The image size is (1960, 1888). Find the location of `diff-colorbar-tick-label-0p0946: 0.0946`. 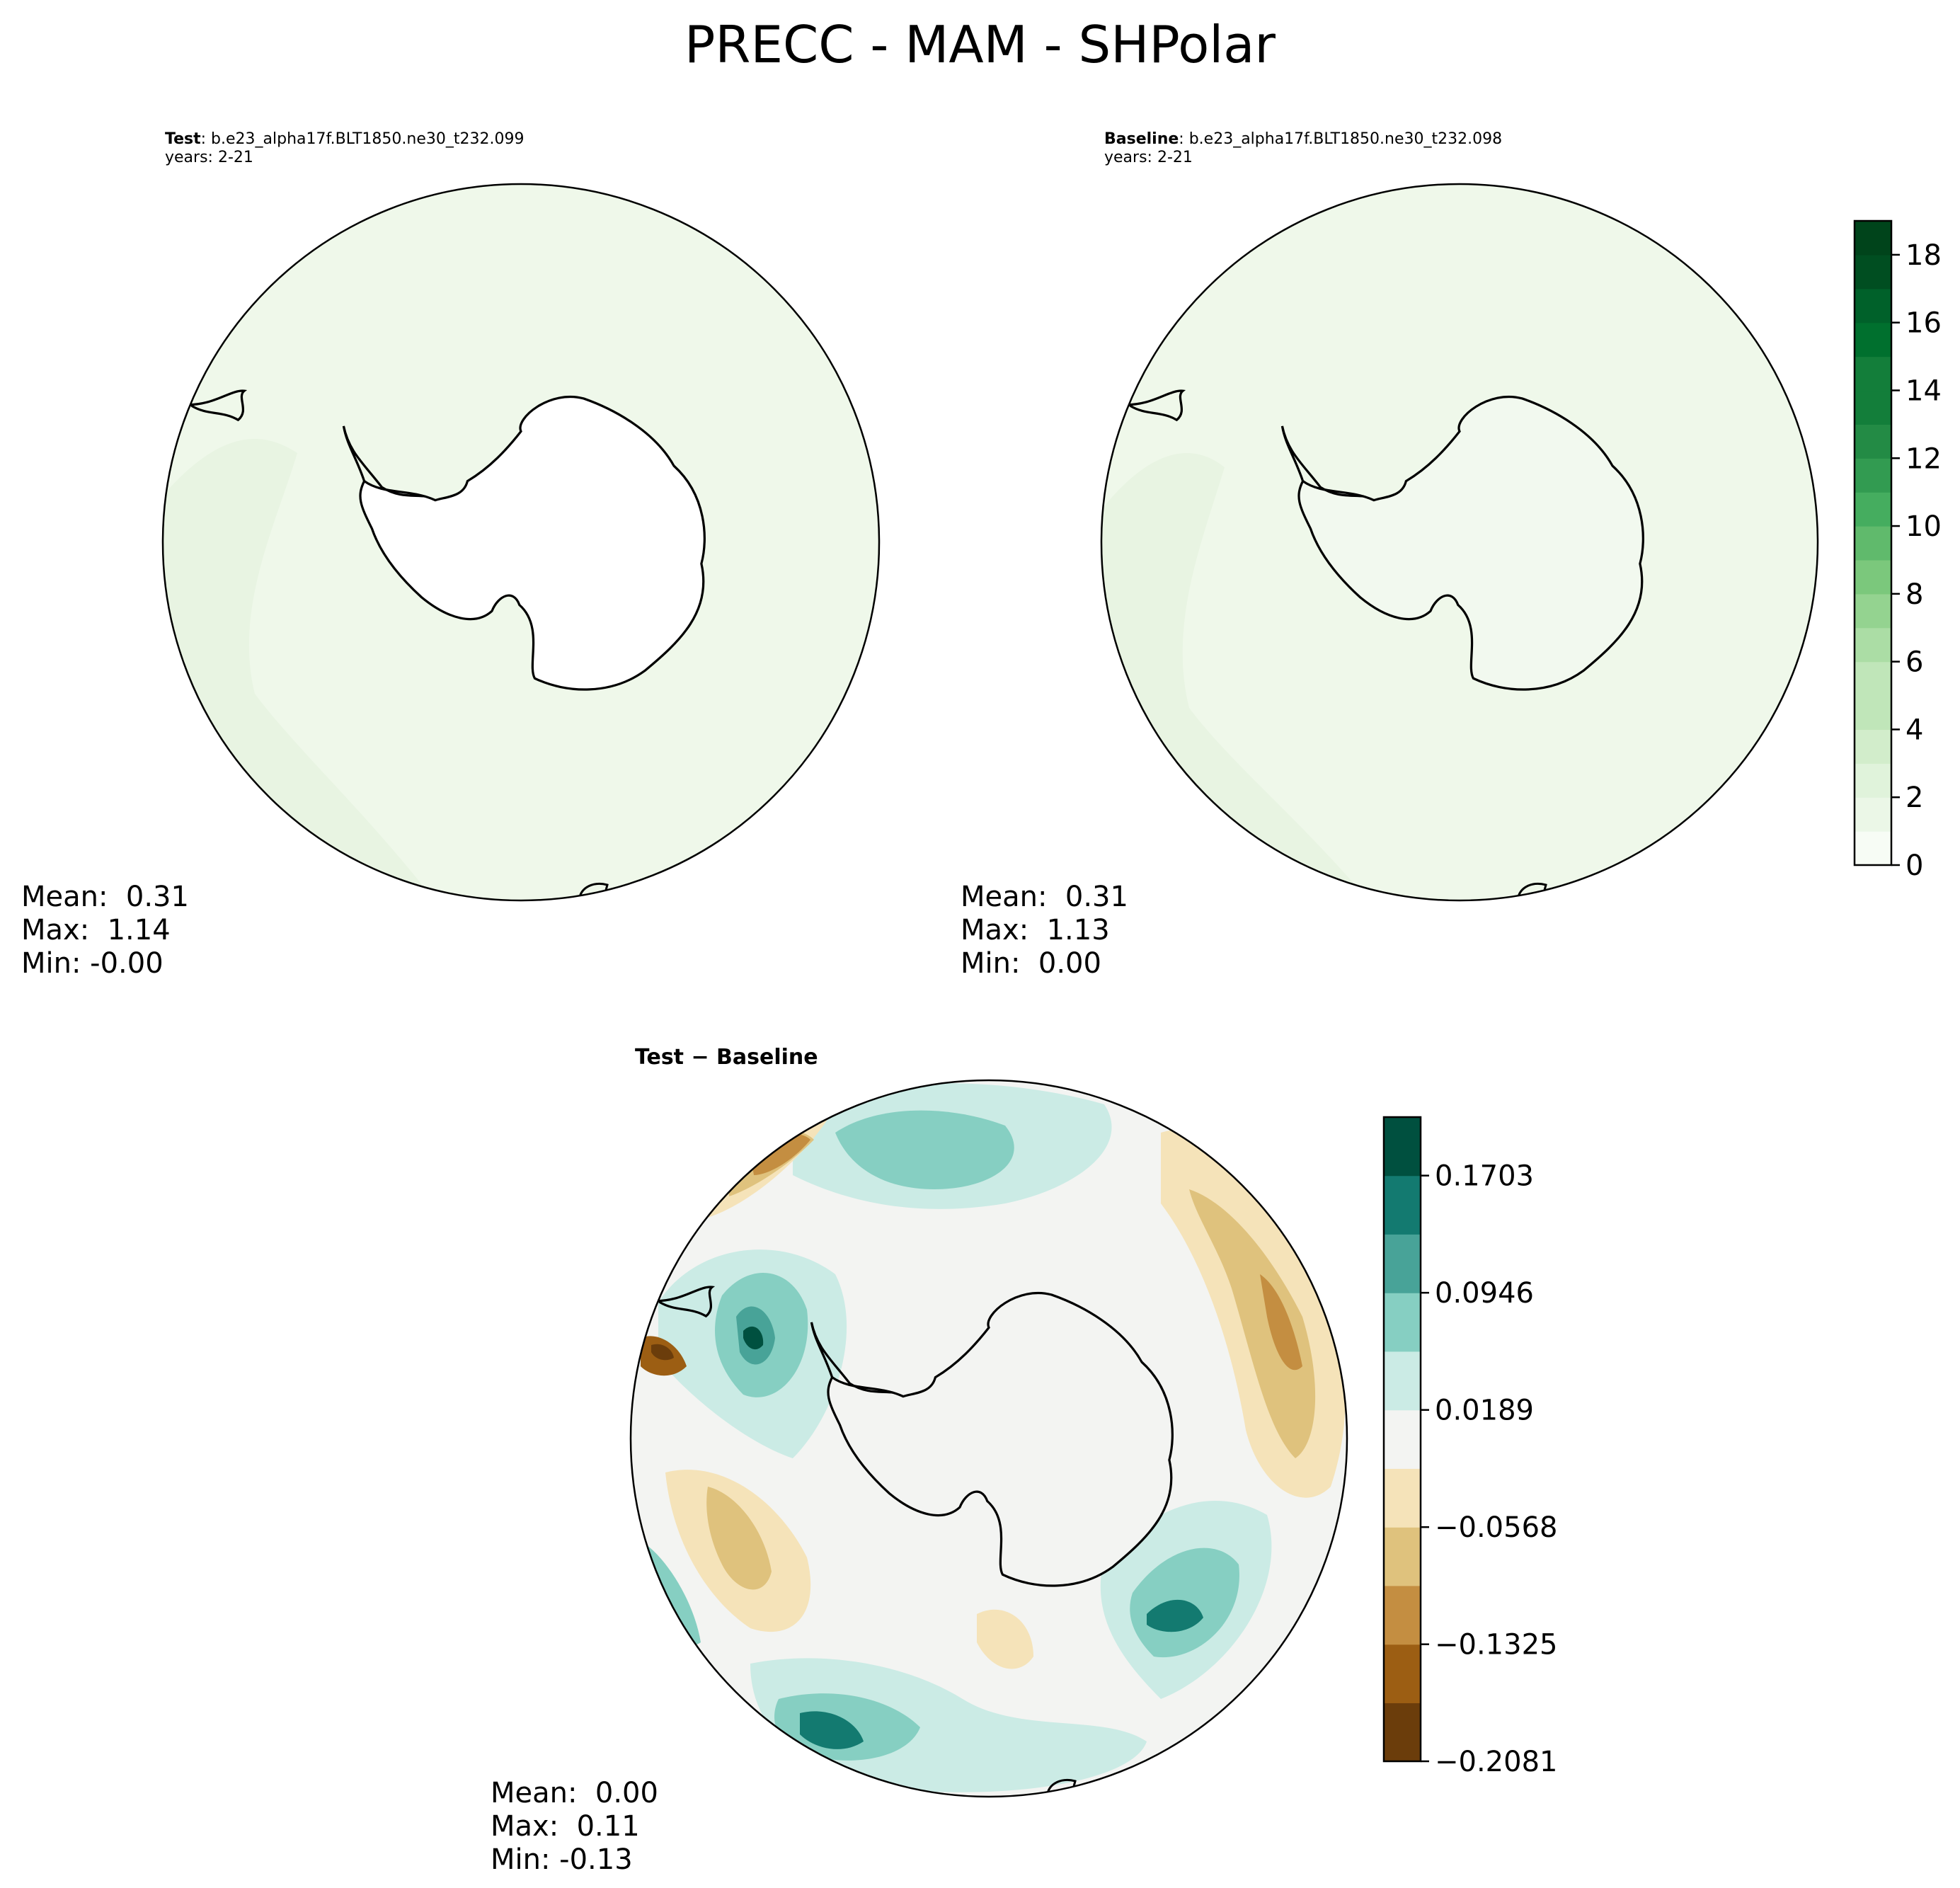

diff-colorbar-tick-label-0p0946: 0.0946 is located at coordinates (1484, 1294).